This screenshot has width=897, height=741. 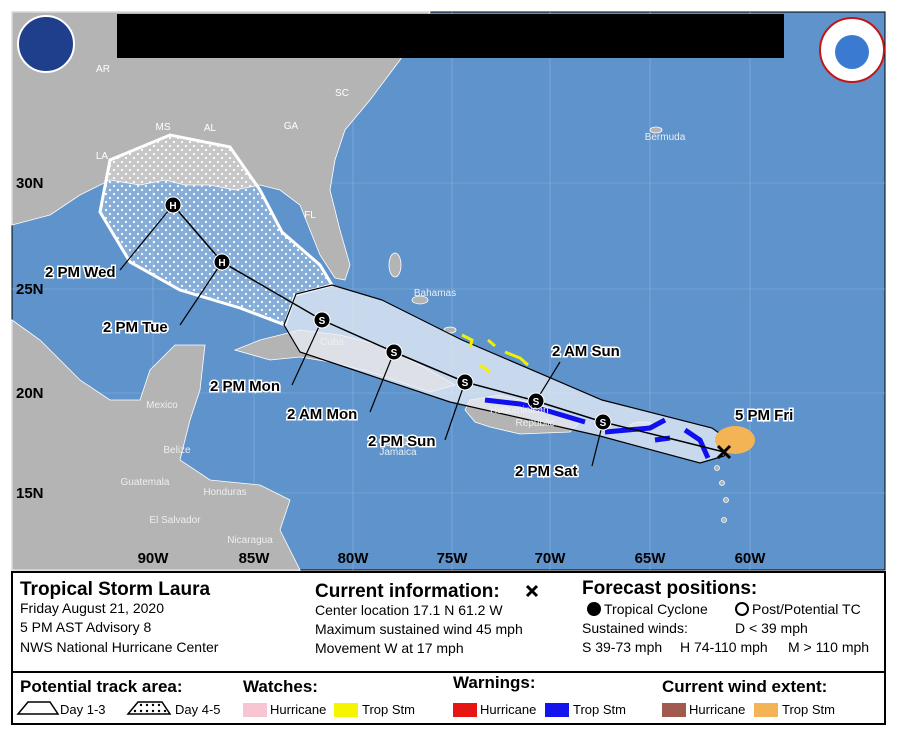 I want to click on post-tc-icon, so click(x=742, y=609).